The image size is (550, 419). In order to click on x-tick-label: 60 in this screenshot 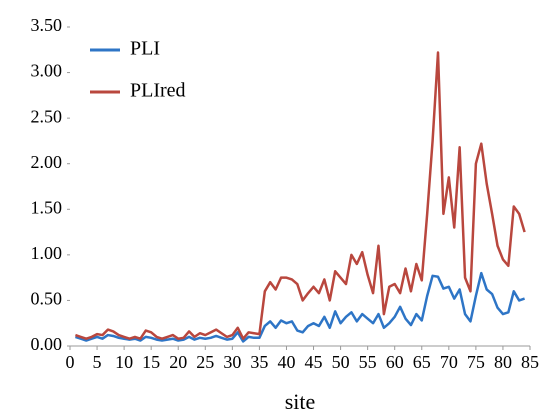, I will do `click(395, 362)`.